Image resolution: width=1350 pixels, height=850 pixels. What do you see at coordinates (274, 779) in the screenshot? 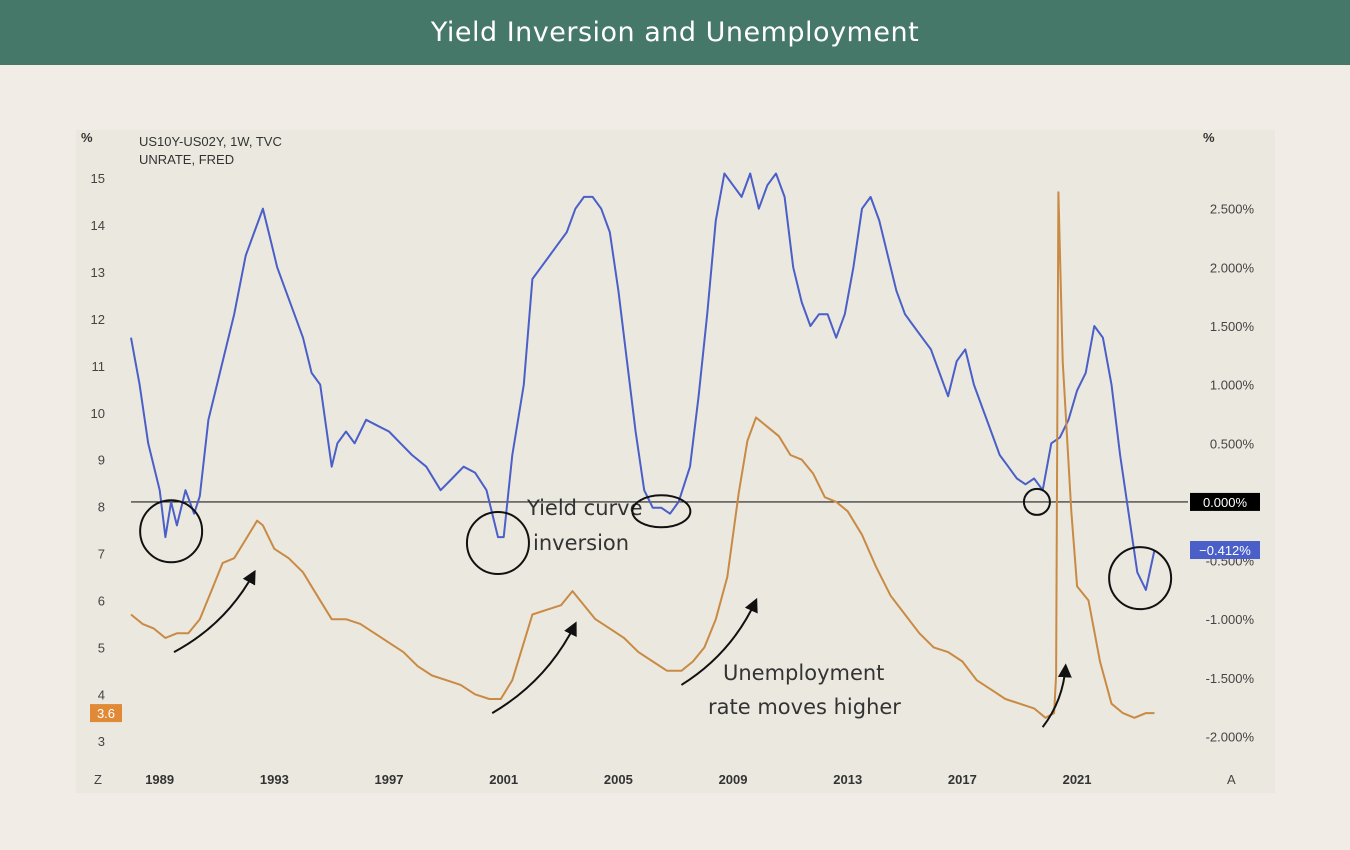
I see `x-axis-tick-label: 1993` at bounding box center [274, 779].